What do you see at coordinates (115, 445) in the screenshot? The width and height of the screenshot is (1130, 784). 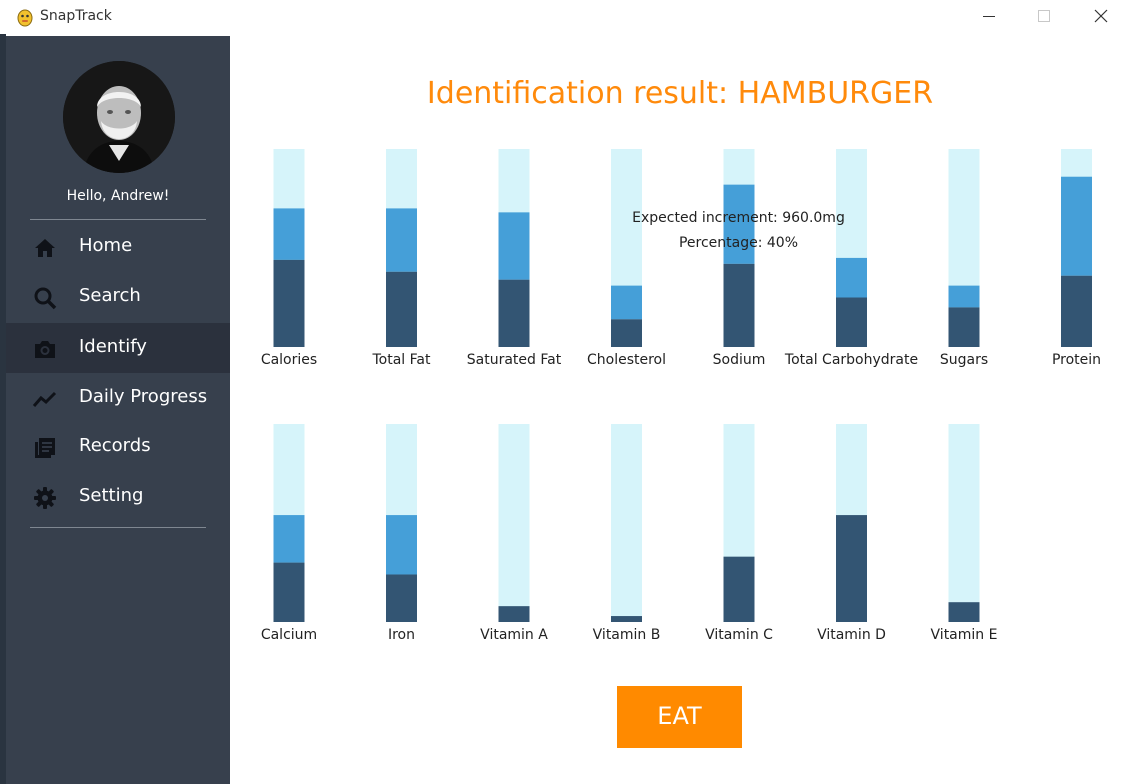 I see `nav-label-records: Records` at bounding box center [115, 445].